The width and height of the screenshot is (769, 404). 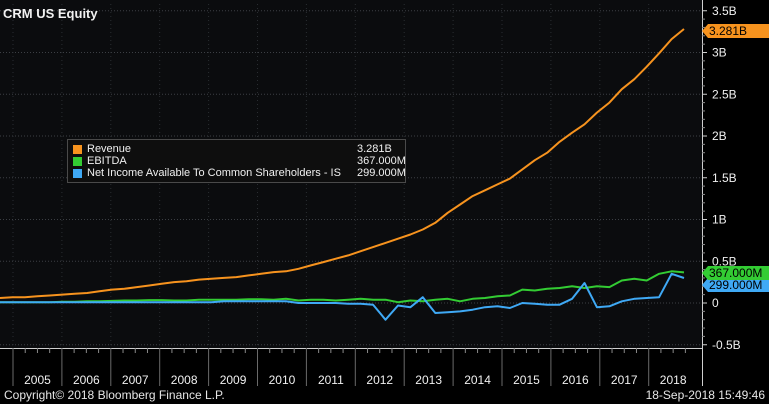 I want to click on legend-swatch-net-income, so click(x=77, y=173).